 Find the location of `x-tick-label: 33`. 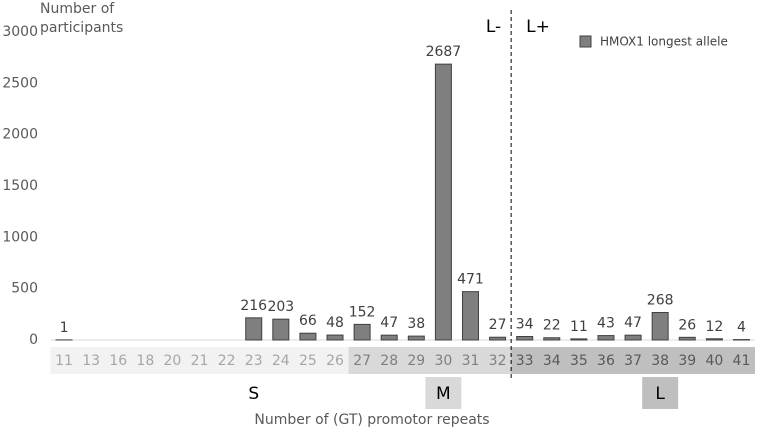

x-tick-label: 33 is located at coordinates (525, 361).